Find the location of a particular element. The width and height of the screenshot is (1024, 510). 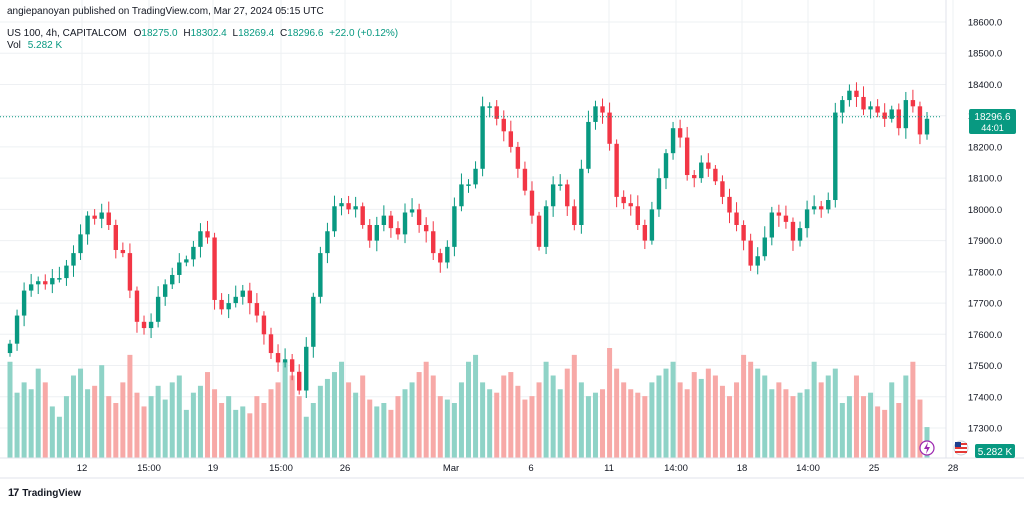

y-tick-label: 18100.0 is located at coordinates (985, 179).